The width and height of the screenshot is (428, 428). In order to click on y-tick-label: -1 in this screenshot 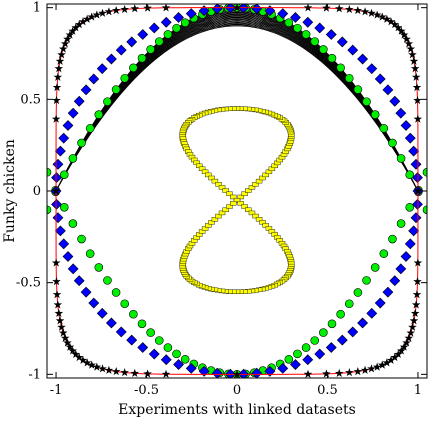, I will do `click(34, 374)`.